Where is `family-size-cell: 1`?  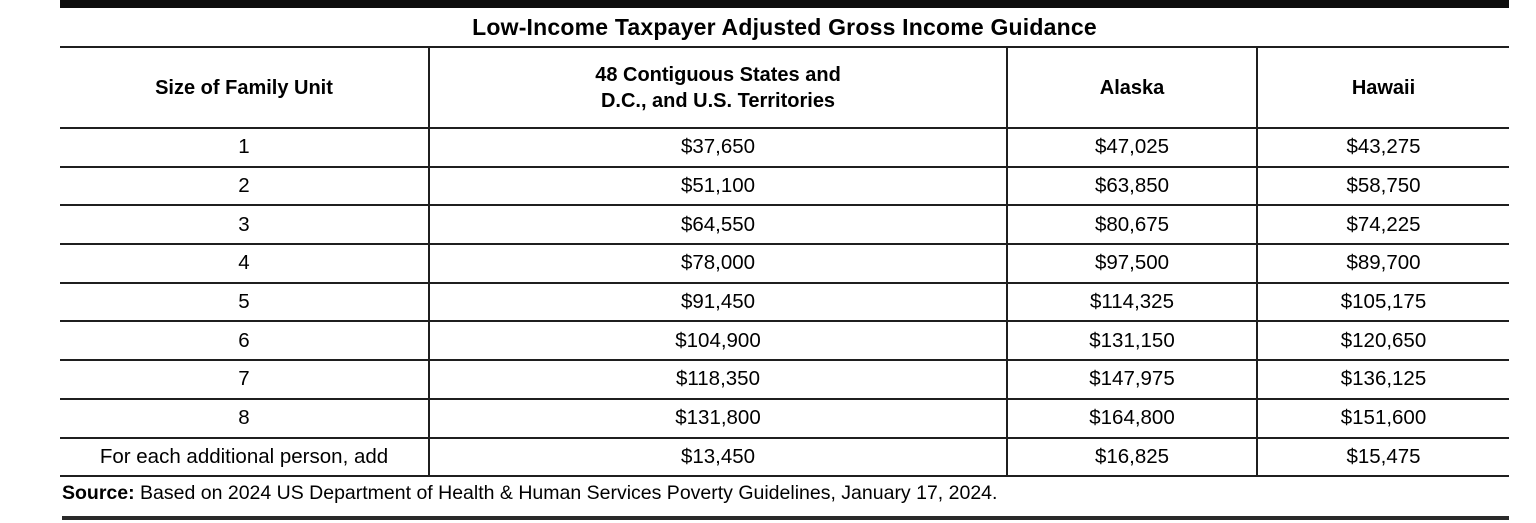 family-size-cell: 1 is located at coordinates (244, 147).